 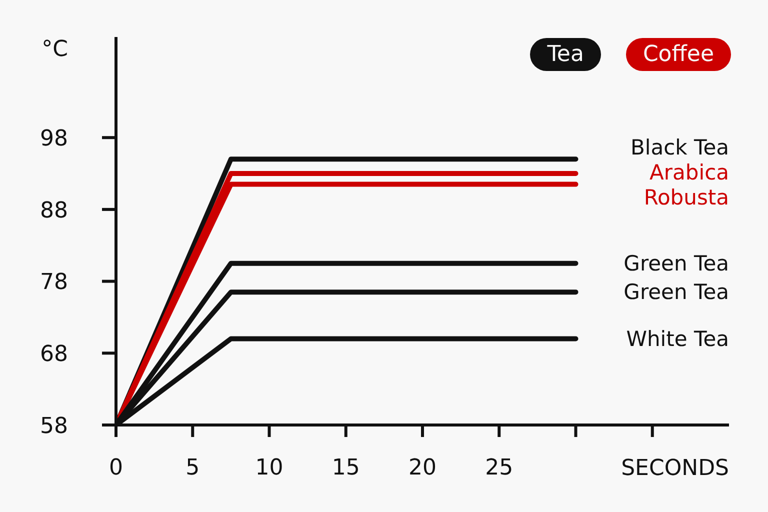 I want to click on annotation: Tea, so click(x=565, y=54).